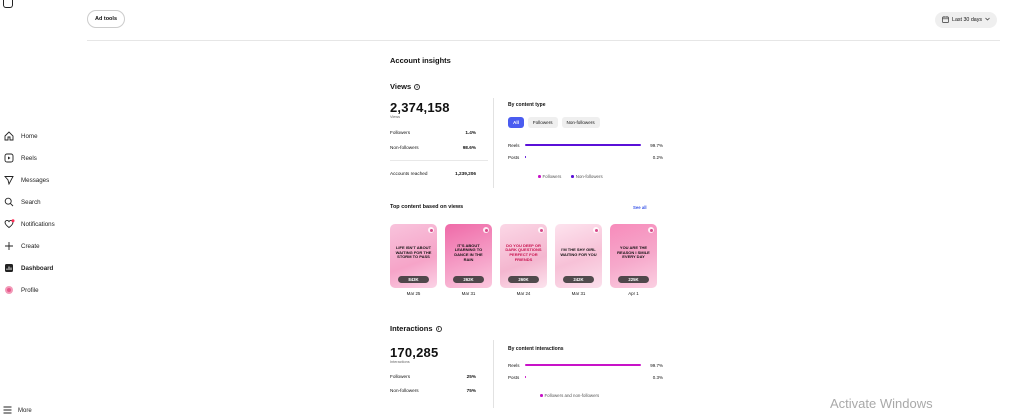  Describe the element at coordinates (470, 132) in the screenshot. I see `row-value: 1.4%` at that location.